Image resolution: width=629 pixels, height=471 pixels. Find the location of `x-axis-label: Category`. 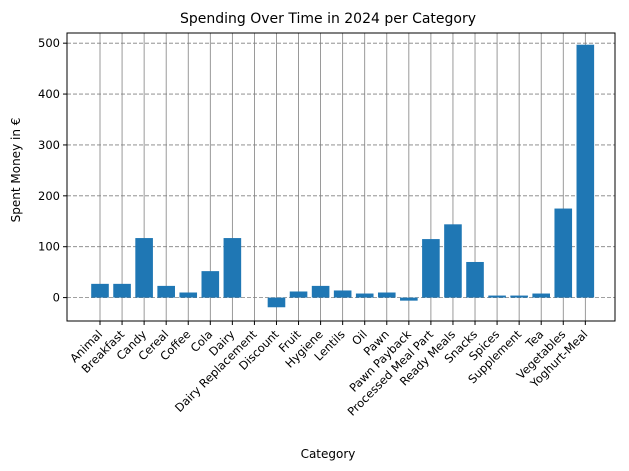

x-axis-label: Category is located at coordinates (328, 454).